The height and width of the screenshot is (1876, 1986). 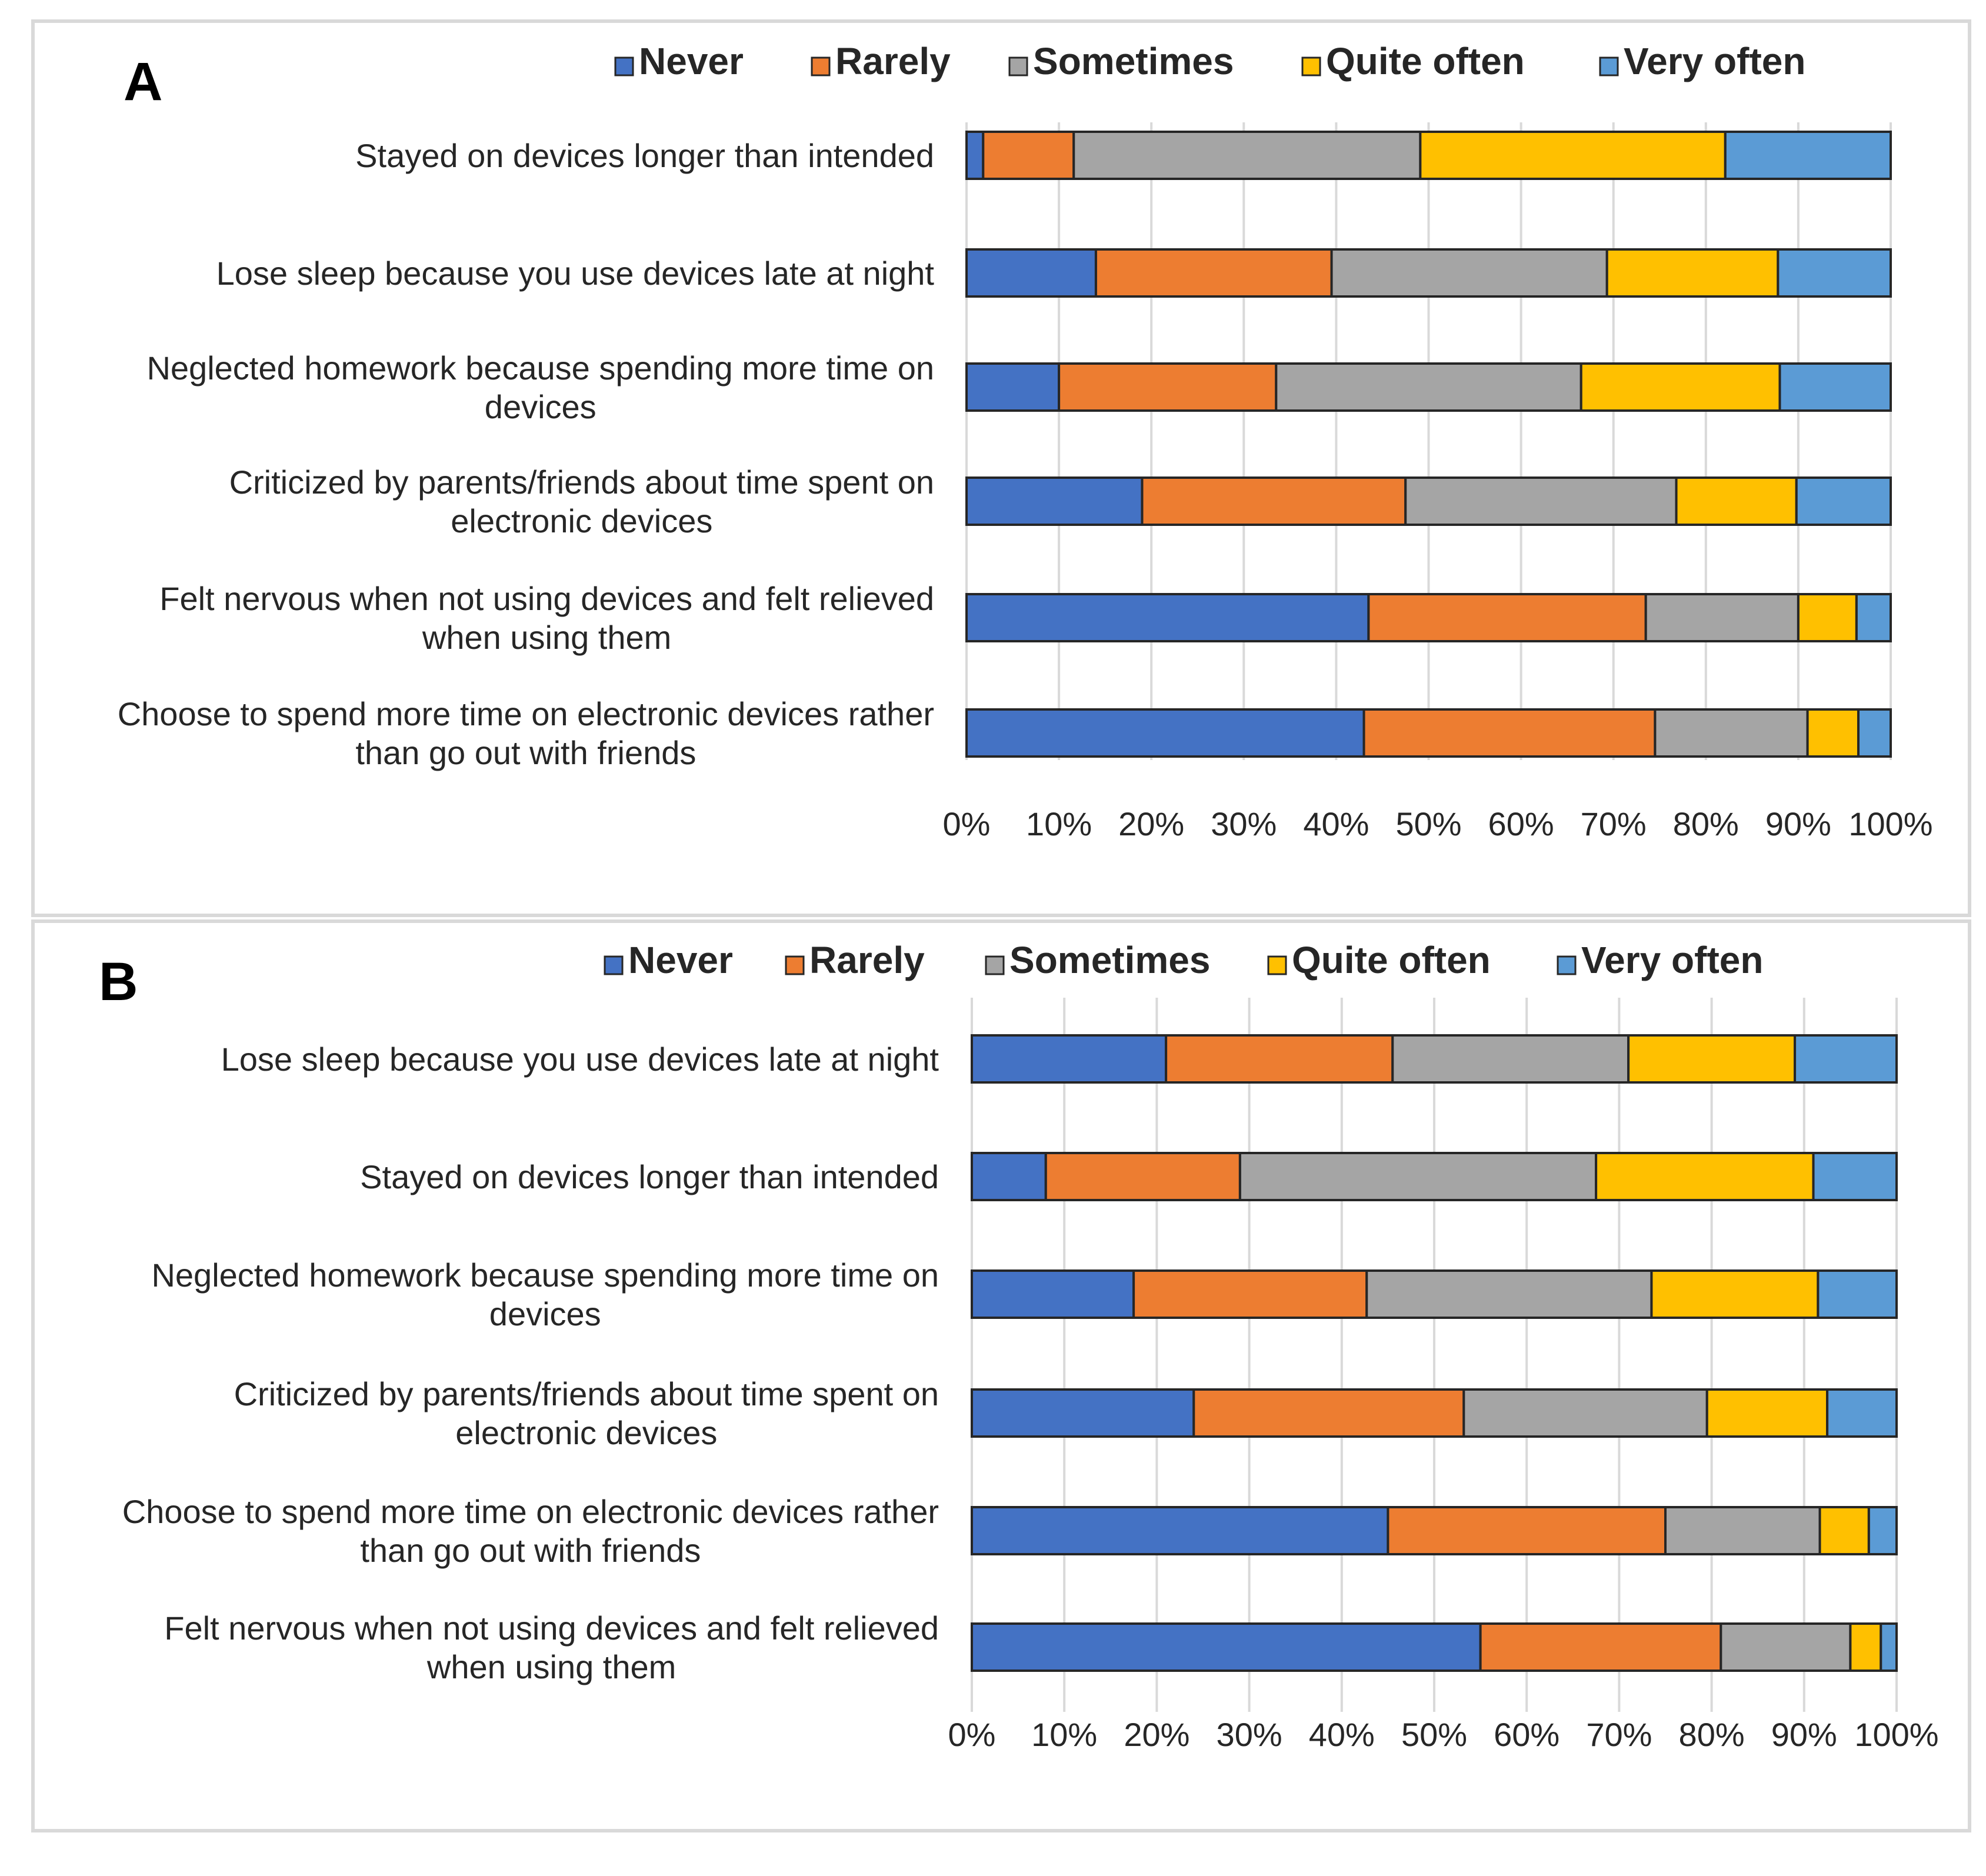 I want to click on x-tick-label: 20%, so click(x=1151, y=823).